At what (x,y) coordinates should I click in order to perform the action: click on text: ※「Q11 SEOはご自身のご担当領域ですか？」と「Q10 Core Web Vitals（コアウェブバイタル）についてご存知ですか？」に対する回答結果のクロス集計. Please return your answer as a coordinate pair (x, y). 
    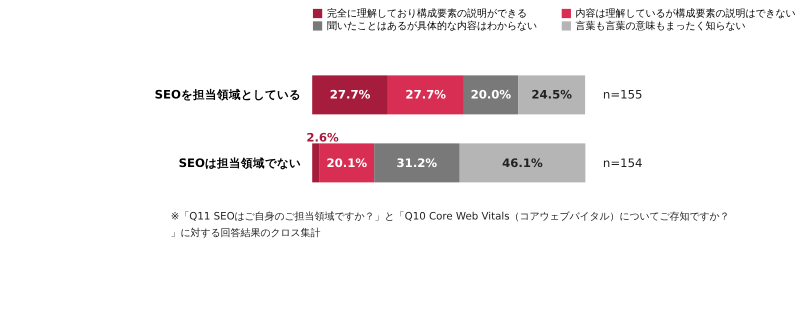
    Looking at the image, I should click on (450, 225).